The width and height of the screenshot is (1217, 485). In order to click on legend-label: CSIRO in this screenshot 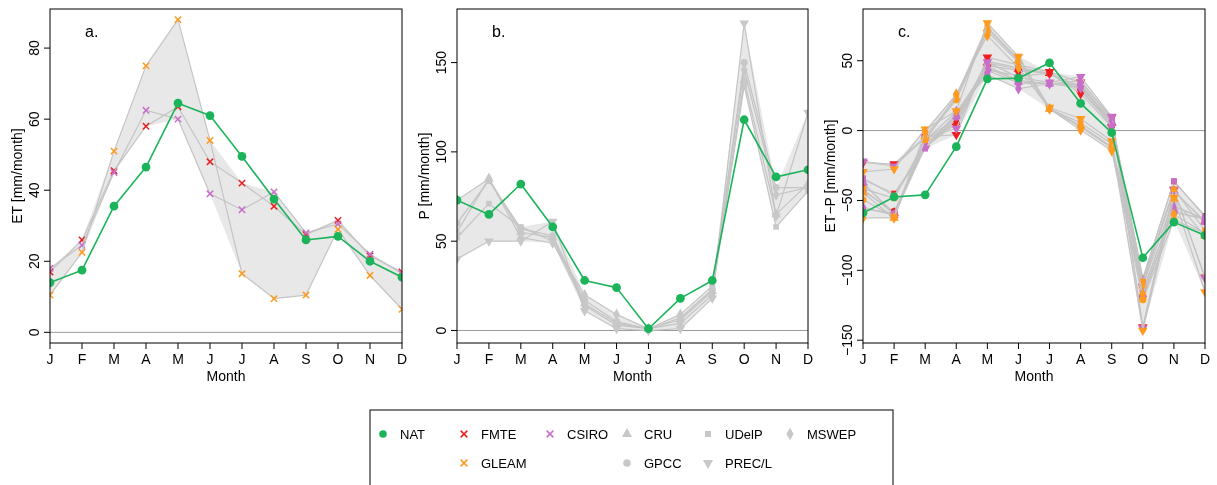, I will do `click(588, 434)`.